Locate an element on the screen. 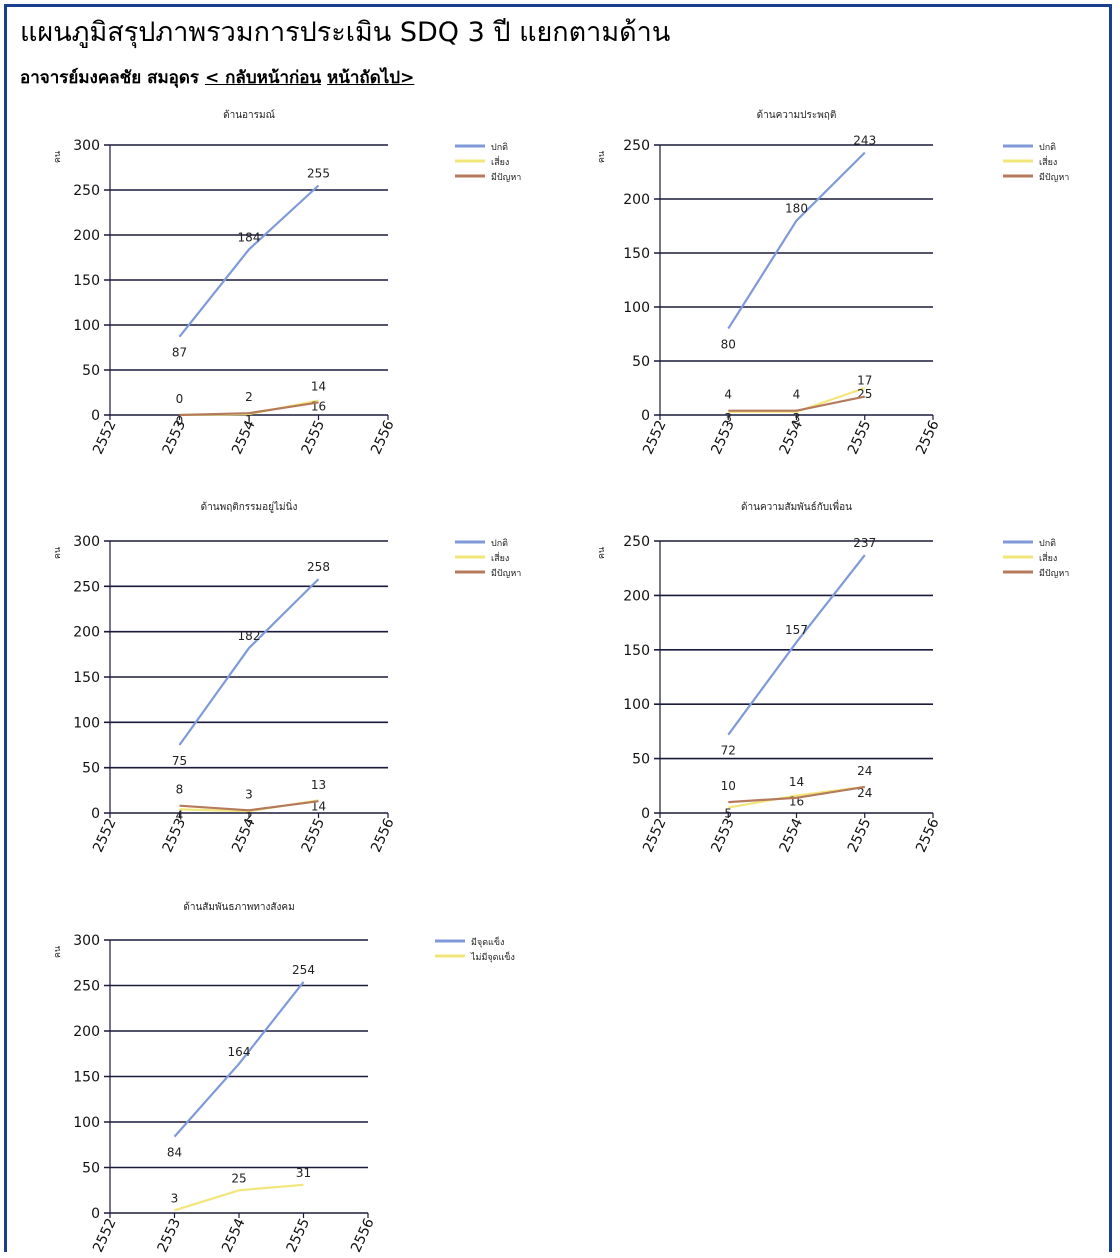 The width and height of the screenshot is (1120, 1258). chart-3-xtick-label: 2556 is located at coordinates (383, 835).